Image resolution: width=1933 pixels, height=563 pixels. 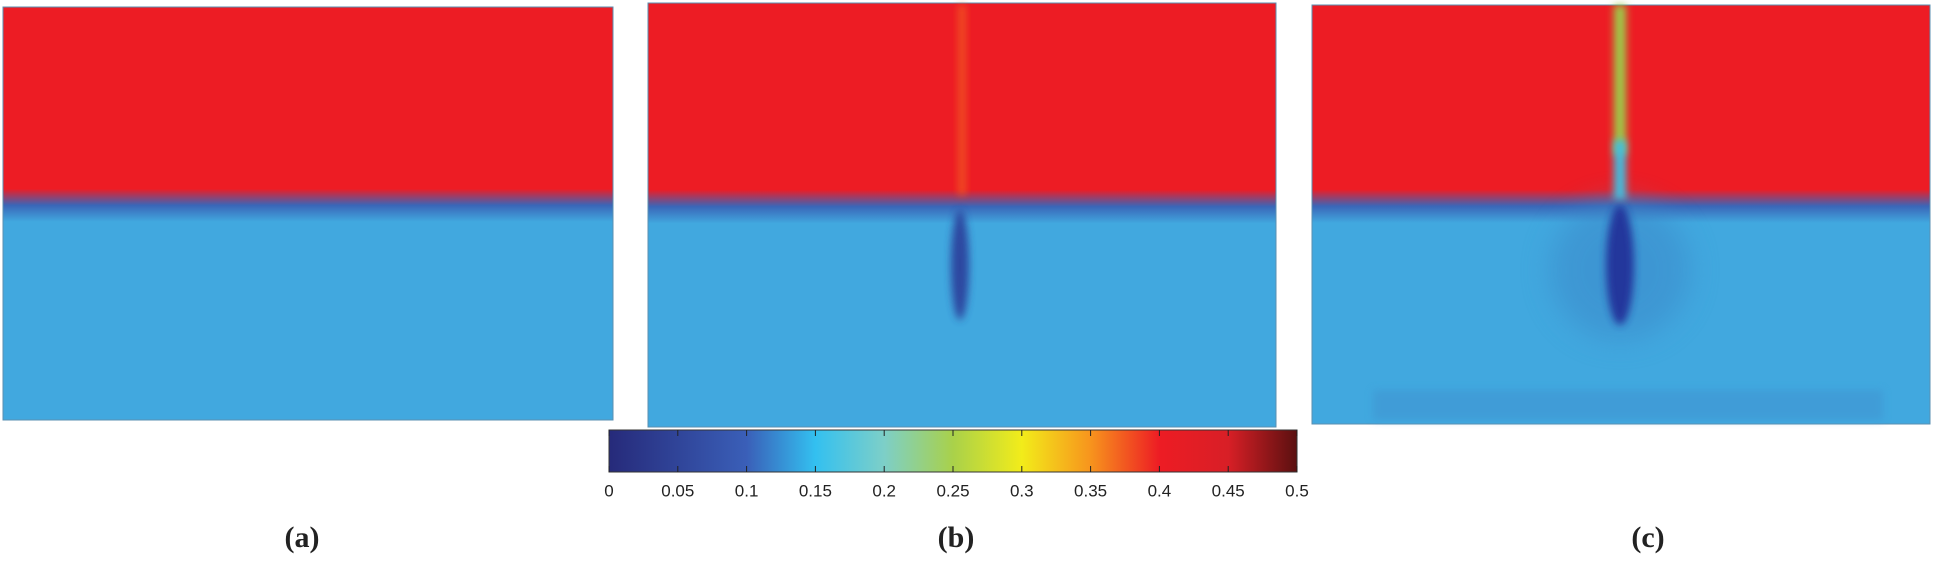 What do you see at coordinates (815, 490) in the screenshot?
I see `tick-label: 0.15` at bounding box center [815, 490].